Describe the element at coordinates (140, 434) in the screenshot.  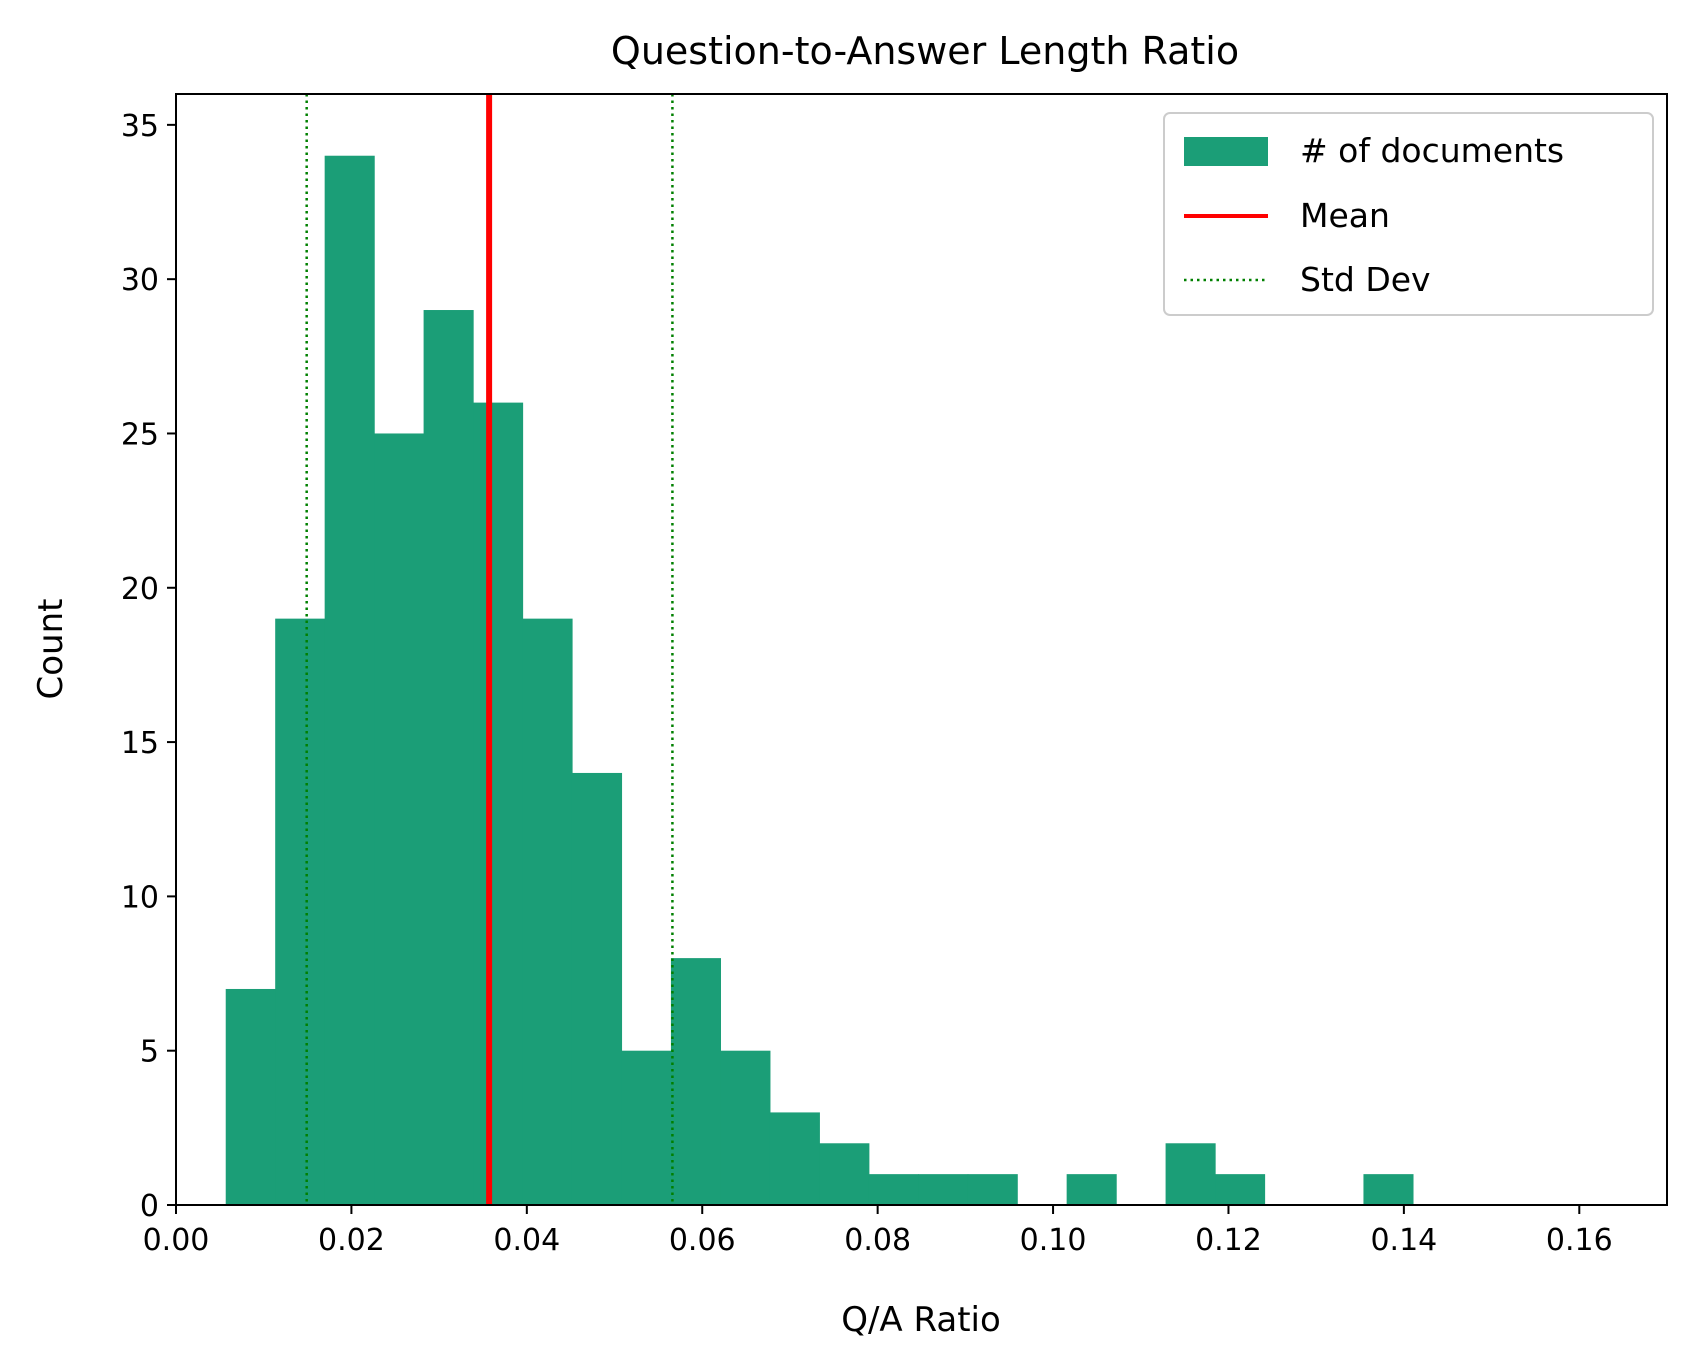
I see `y-tick-label: 25` at that location.